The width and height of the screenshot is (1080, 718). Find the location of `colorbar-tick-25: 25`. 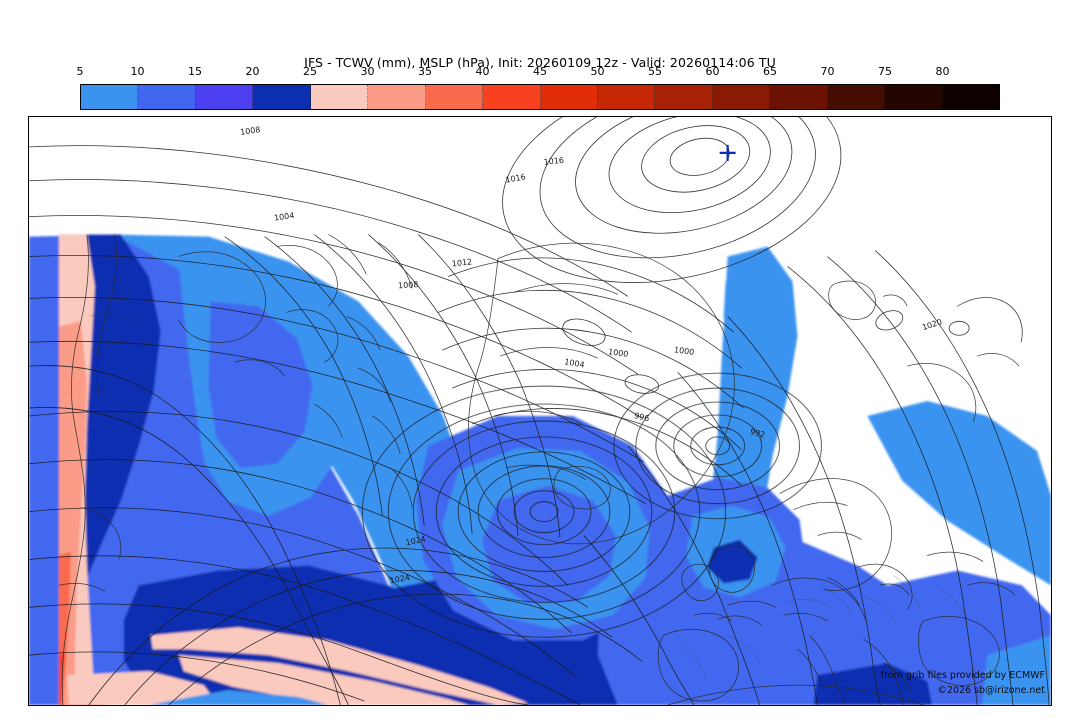

colorbar-tick-25: 25 is located at coordinates (310, 71).